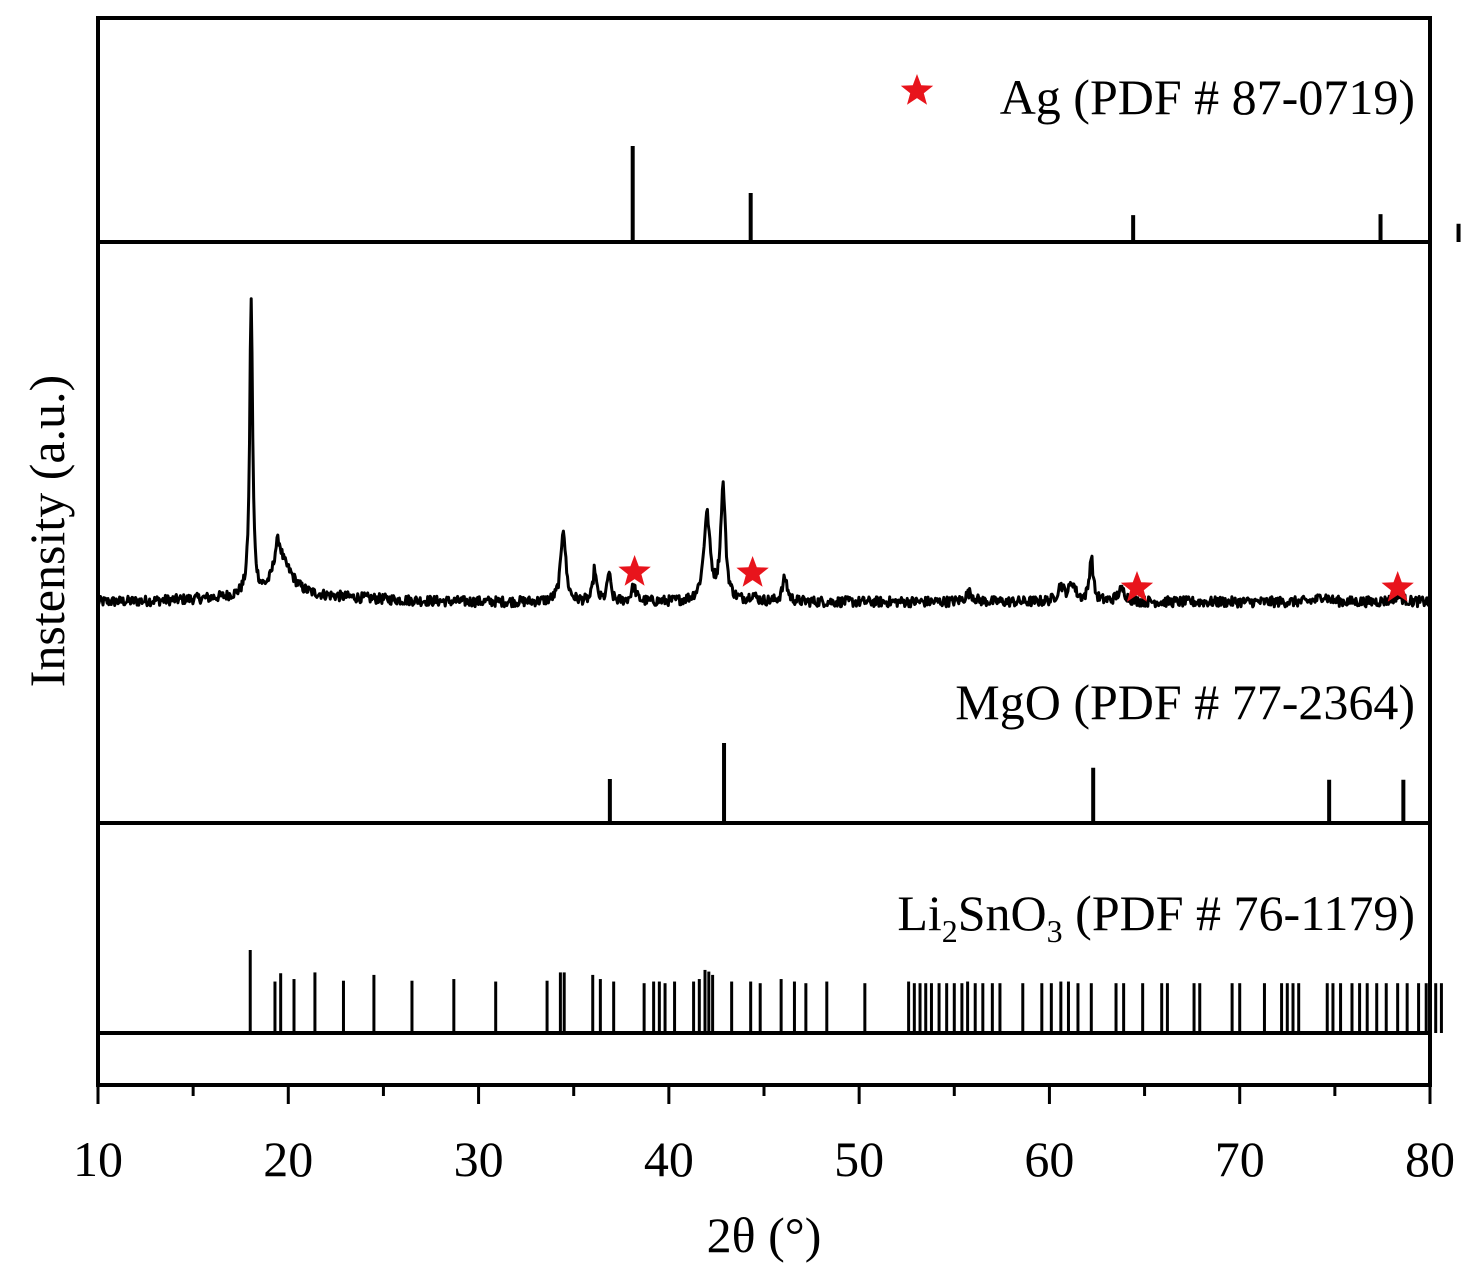  Describe the element at coordinates (764, 1094) in the screenshot. I see `x-axis-ticks` at that location.